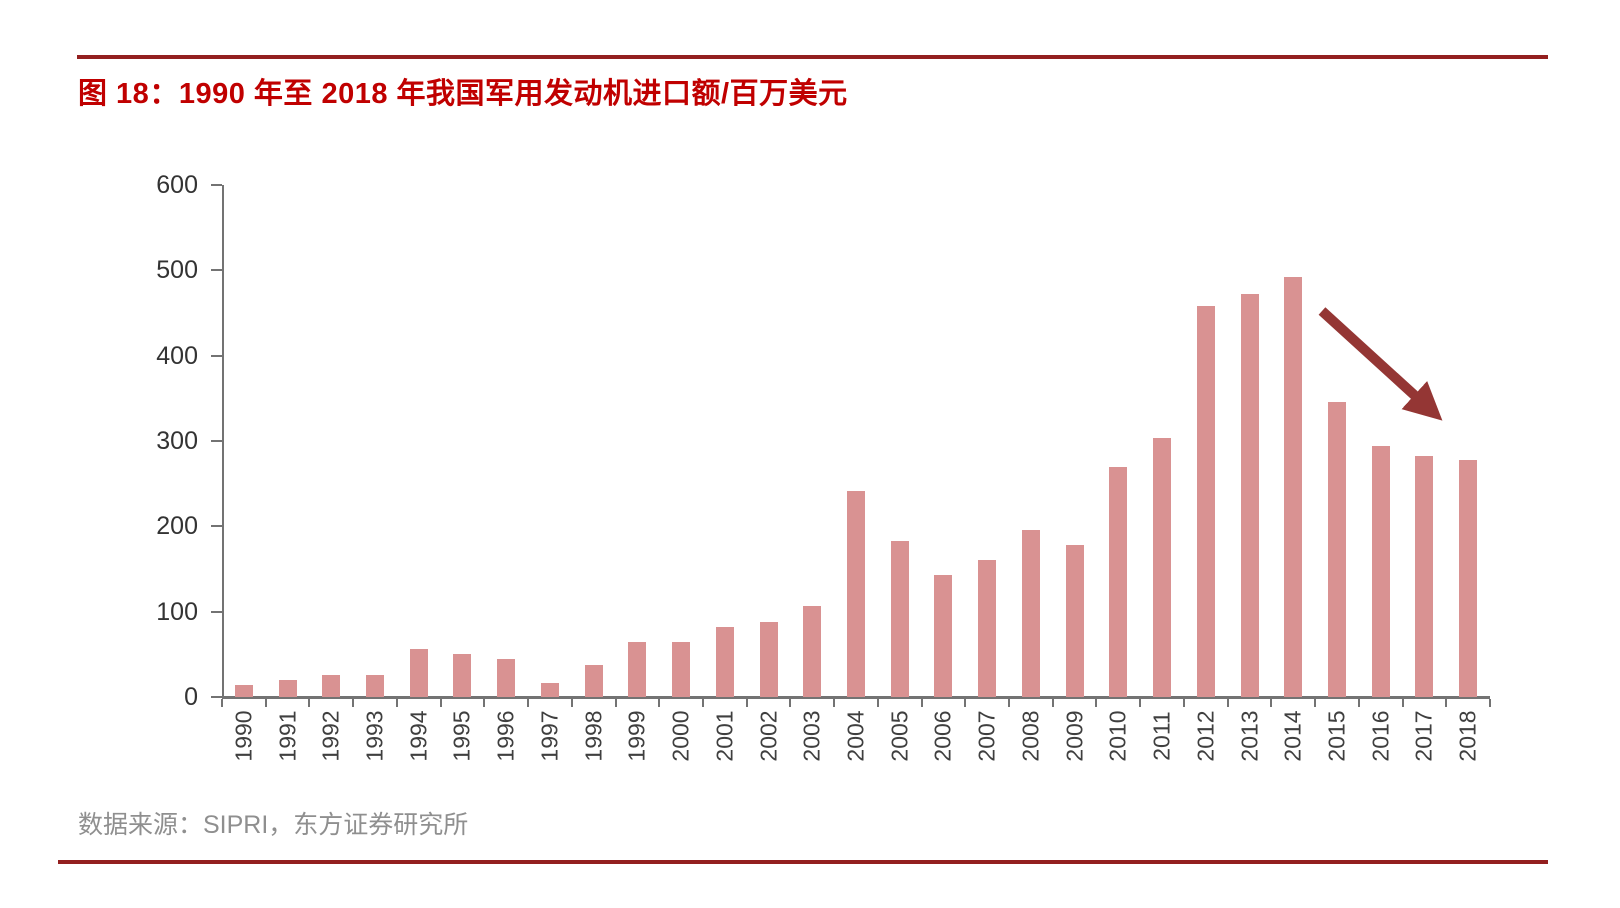 This screenshot has height=908, width=1620. I want to click on bar-2013, so click(1250, 495).